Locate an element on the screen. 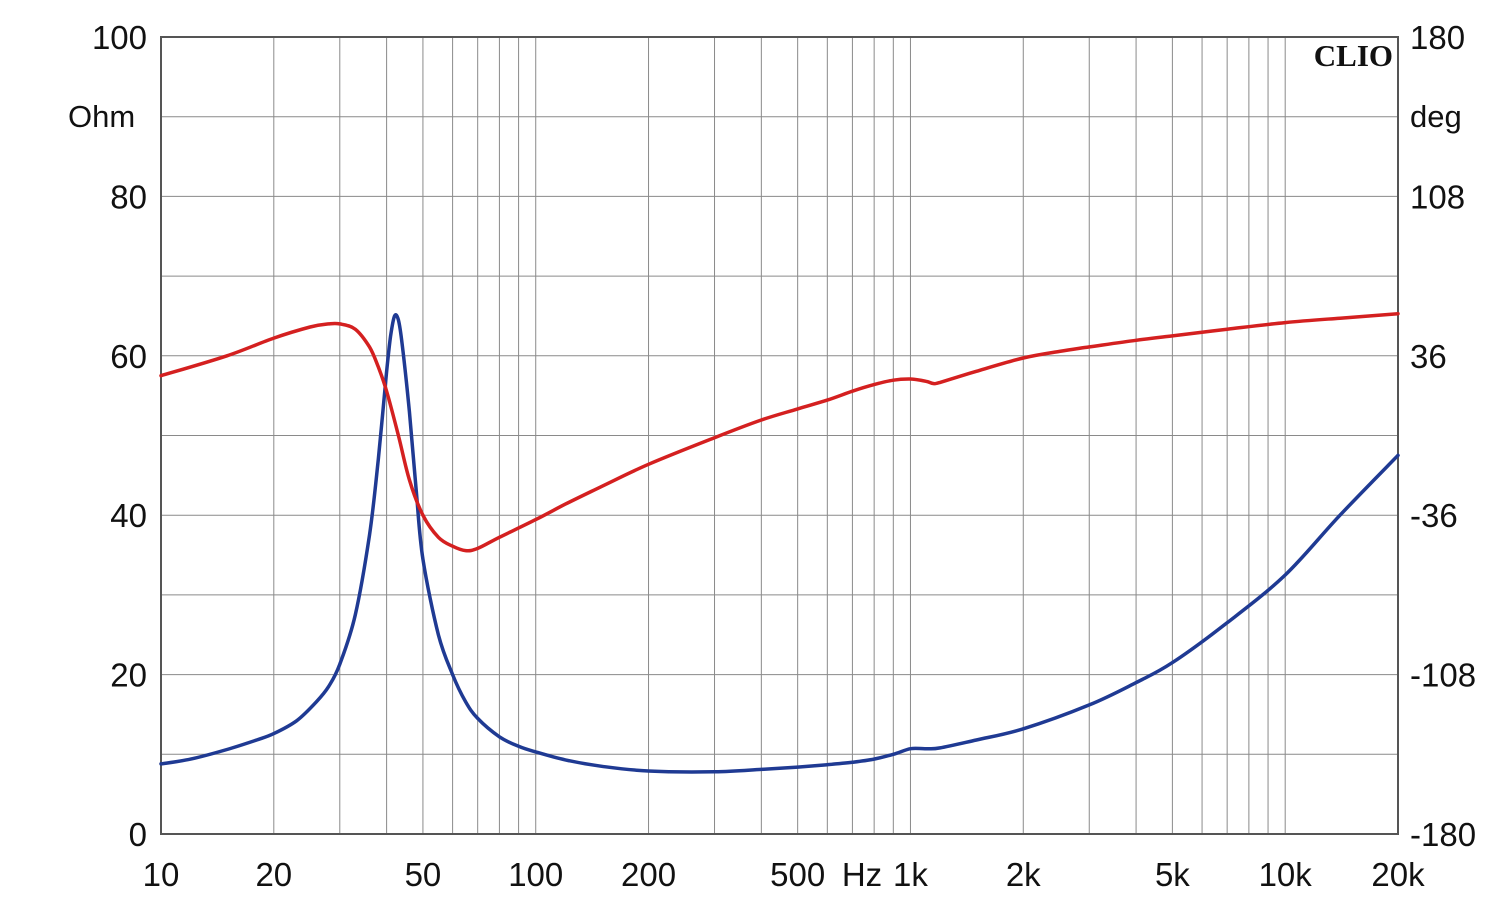  x-tick-label: 2k is located at coordinates (1023, 874).